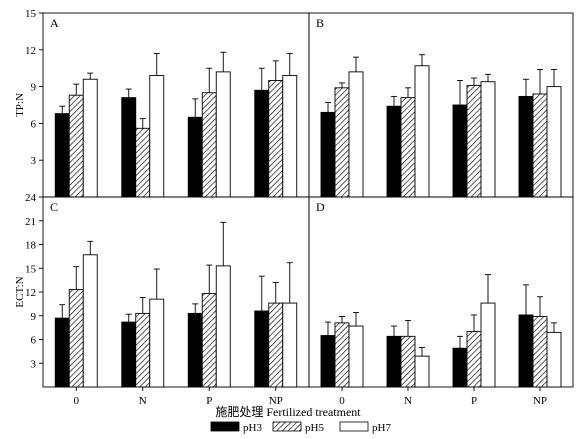 The height and width of the screenshot is (439, 578). Describe the element at coordinates (288, 412) in the screenshot. I see `x-axis-title: 施肥处理 Fertilized treatment` at that location.